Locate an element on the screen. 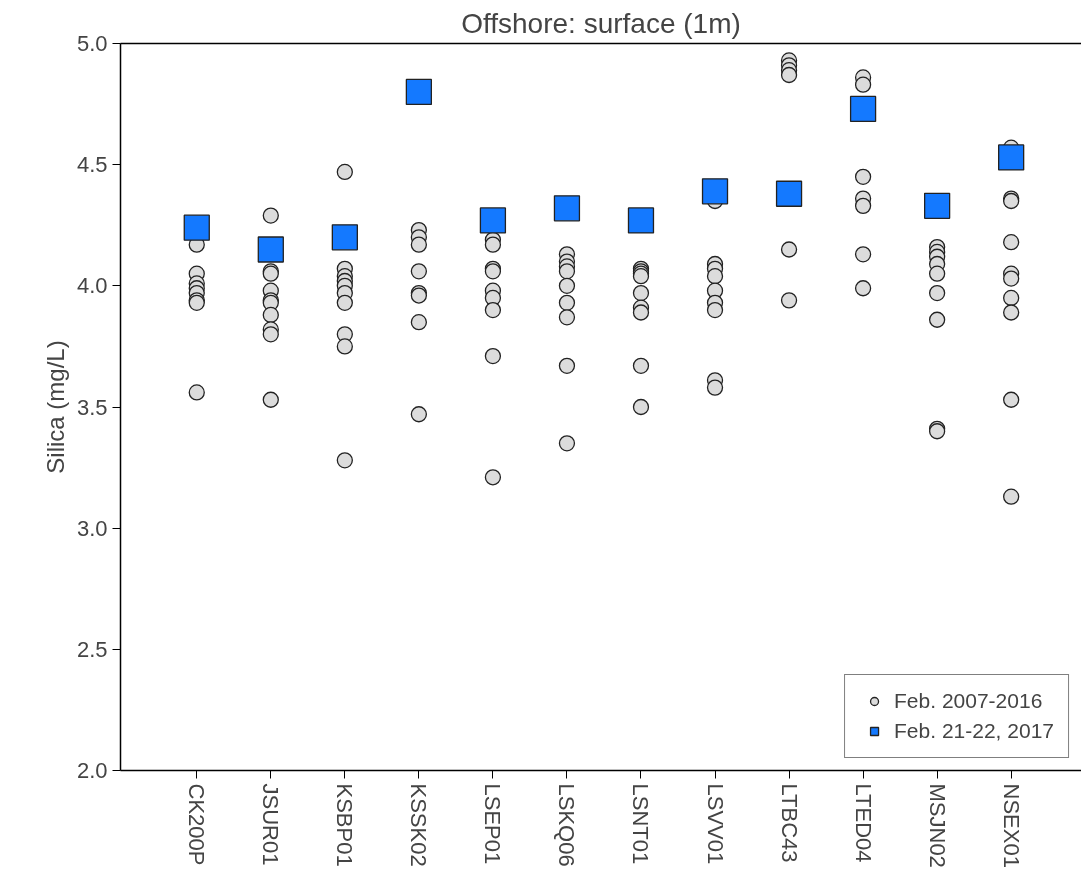  x-tick-label: KSSK02 is located at coordinates (419, 825).